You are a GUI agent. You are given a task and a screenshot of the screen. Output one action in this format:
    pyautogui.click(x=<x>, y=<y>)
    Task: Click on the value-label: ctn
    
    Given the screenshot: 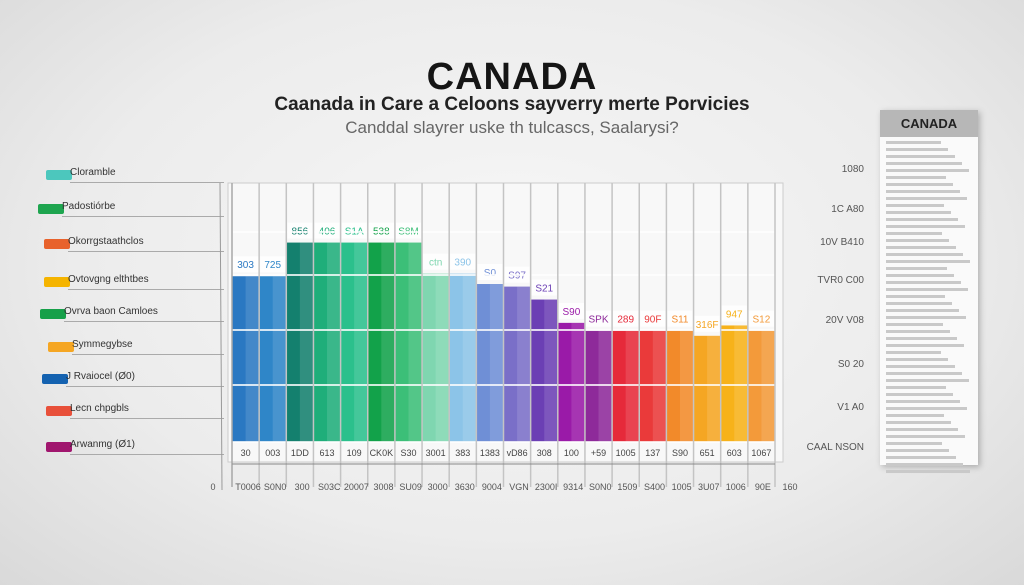 What is the action you would take?
    pyautogui.click(x=435, y=263)
    